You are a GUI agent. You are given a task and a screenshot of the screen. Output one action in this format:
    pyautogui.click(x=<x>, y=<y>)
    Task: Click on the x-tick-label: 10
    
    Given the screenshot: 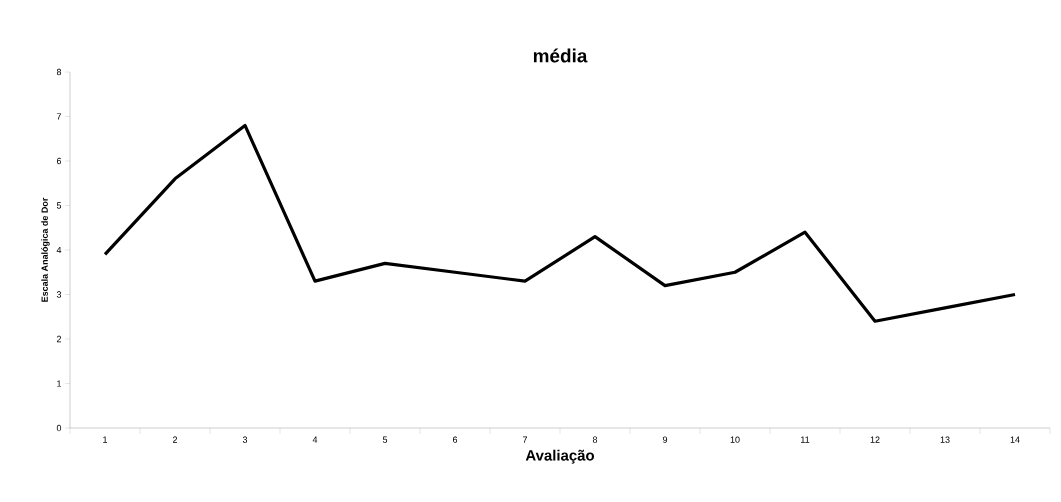 What is the action you would take?
    pyautogui.click(x=735, y=439)
    